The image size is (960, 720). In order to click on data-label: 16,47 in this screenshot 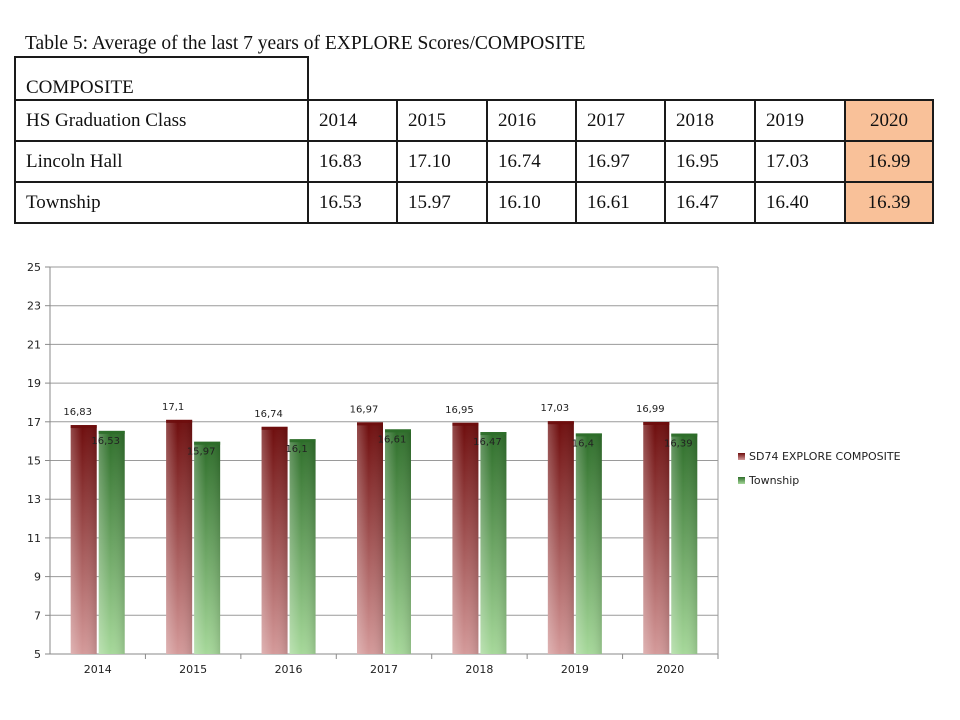, I will do `click(487, 442)`.